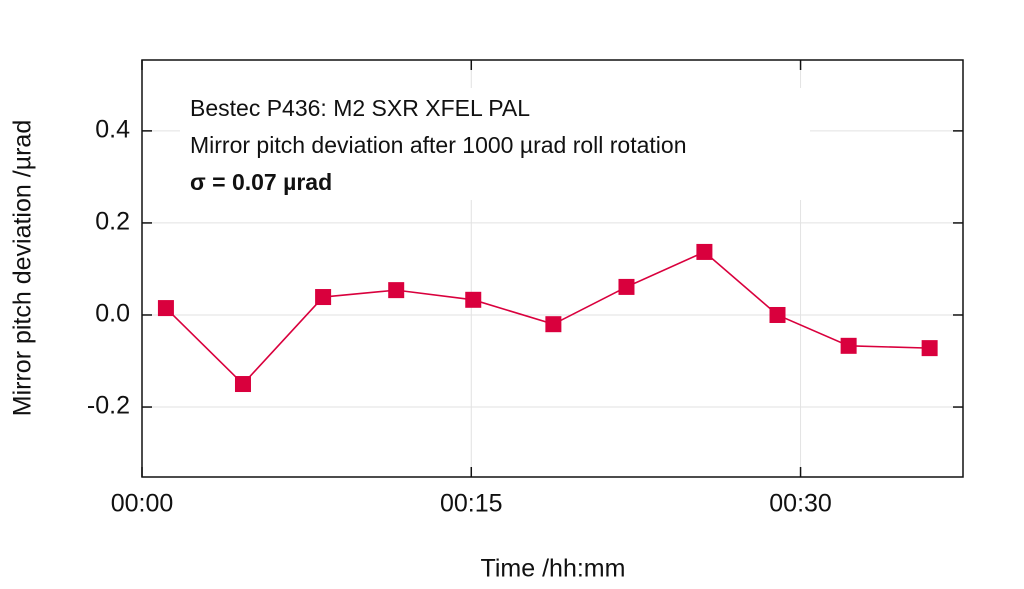 The height and width of the screenshot is (589, 1024). Describe the element at coordinates (112, 314) in the screenshot. I see `y-tick-label: 0.0` at that location.